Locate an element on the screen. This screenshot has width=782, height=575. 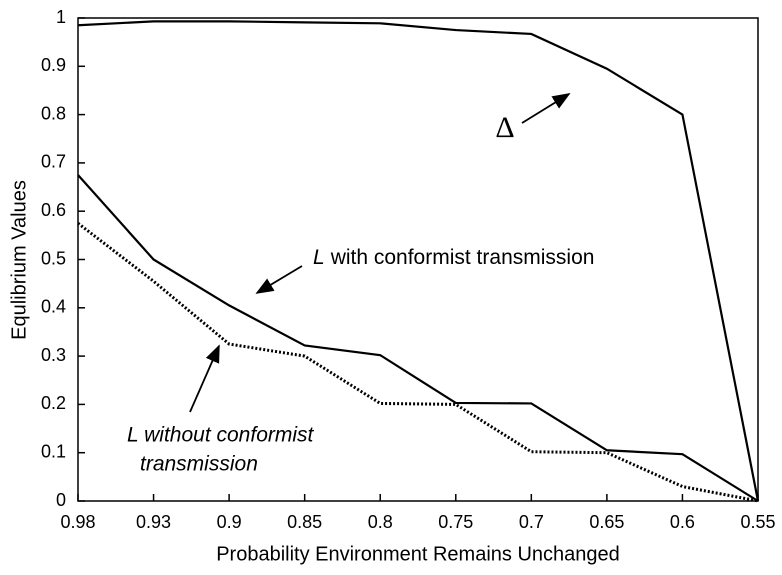
y-tick-label: 0.6 is located at coordinates (53, 210).